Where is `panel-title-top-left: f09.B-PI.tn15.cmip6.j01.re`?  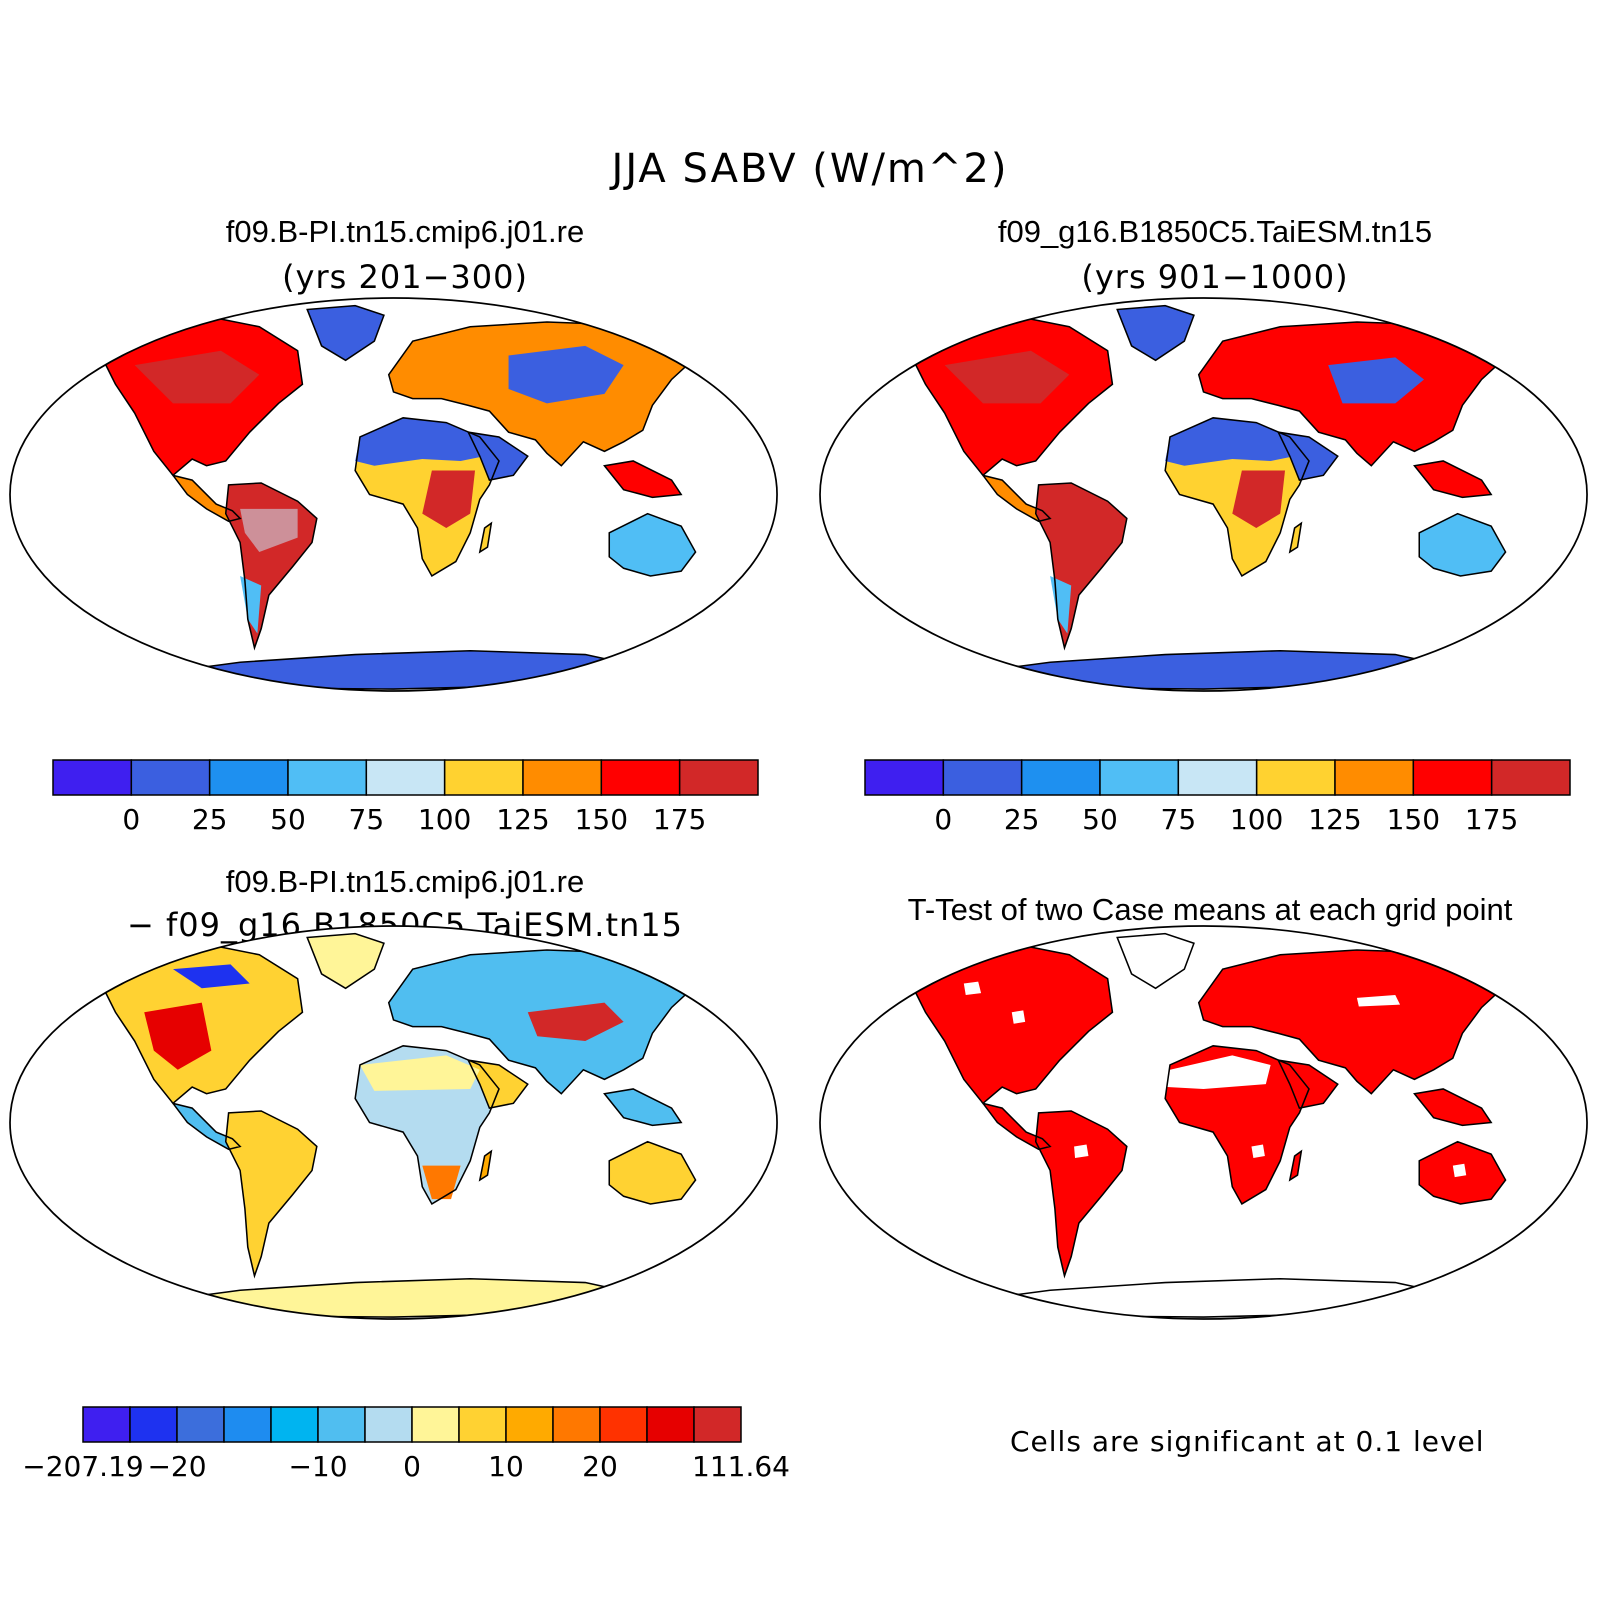
panel-title-top-left: f09.B-PI.tn15.cmip6.j01.re is located at coordinates (405, 231).